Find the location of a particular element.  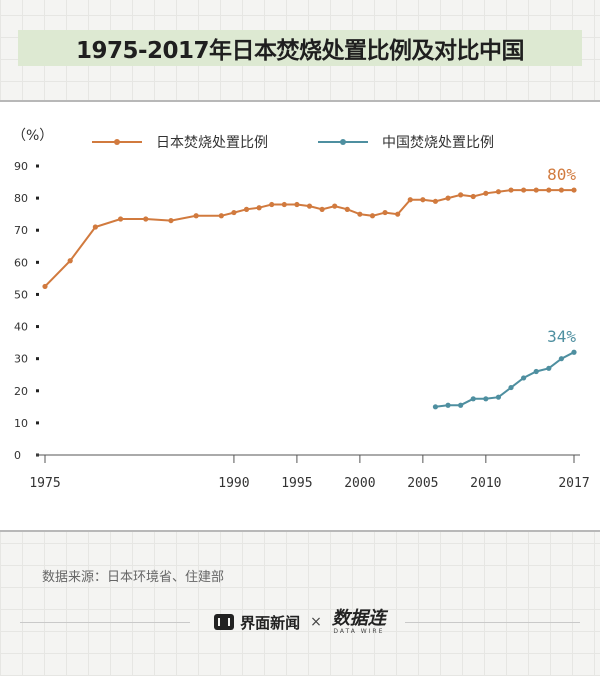

x-tick-label: 1990 is located at coordinates (233, 483).